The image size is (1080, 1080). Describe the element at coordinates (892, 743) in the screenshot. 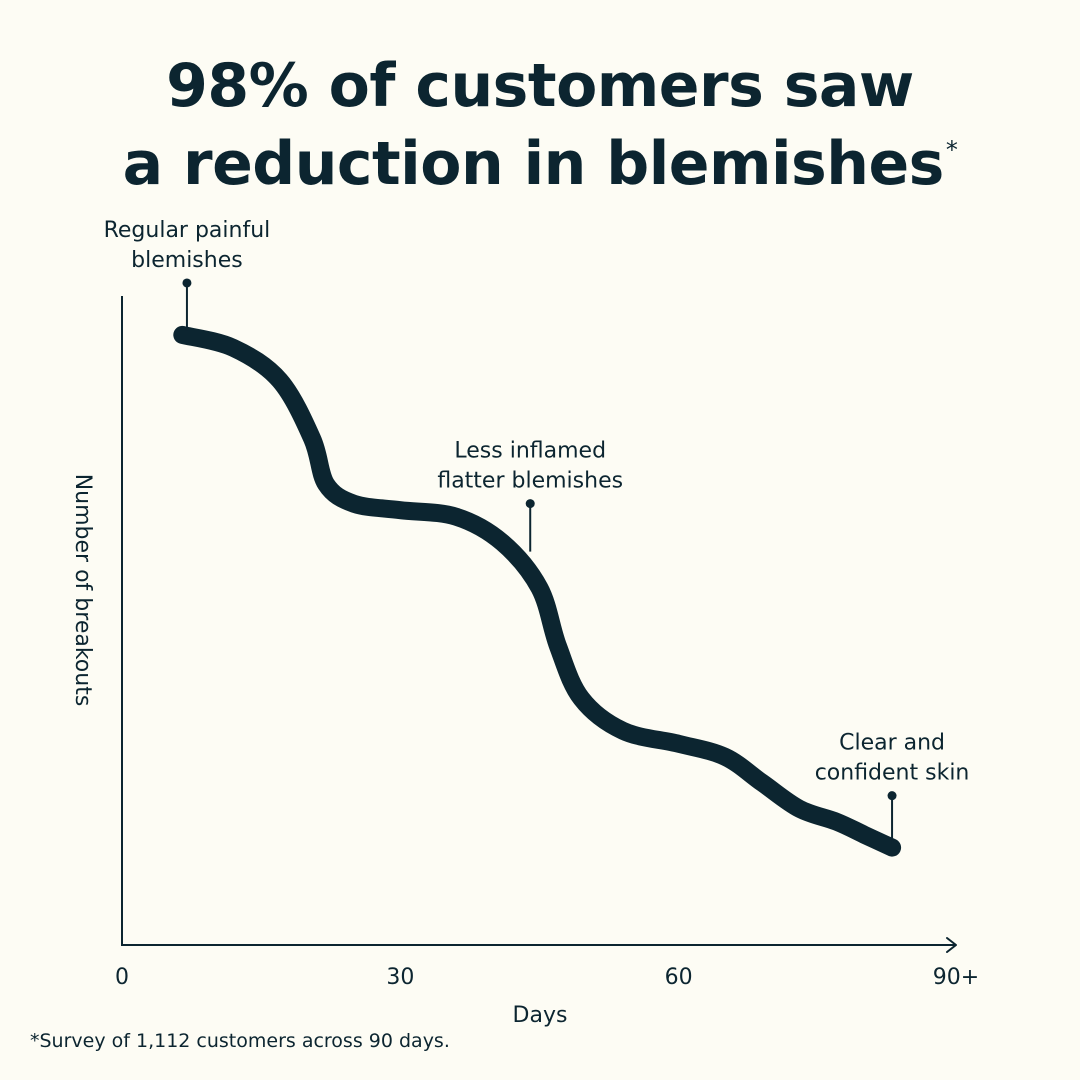

I see `annotation-label: Clear and` at that location.